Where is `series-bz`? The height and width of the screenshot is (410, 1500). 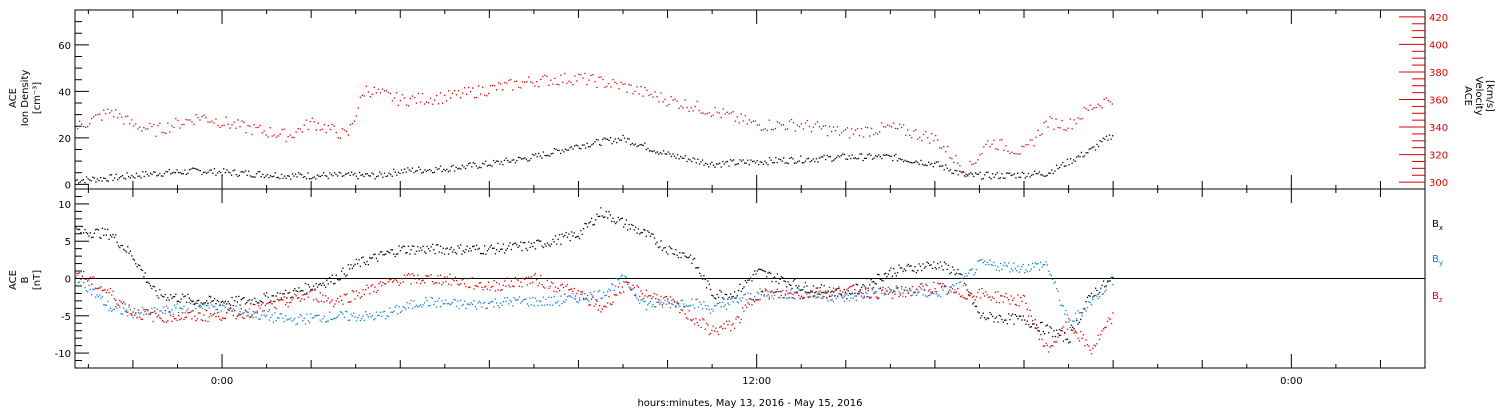
series-bz is located at coordinates (594, 312).